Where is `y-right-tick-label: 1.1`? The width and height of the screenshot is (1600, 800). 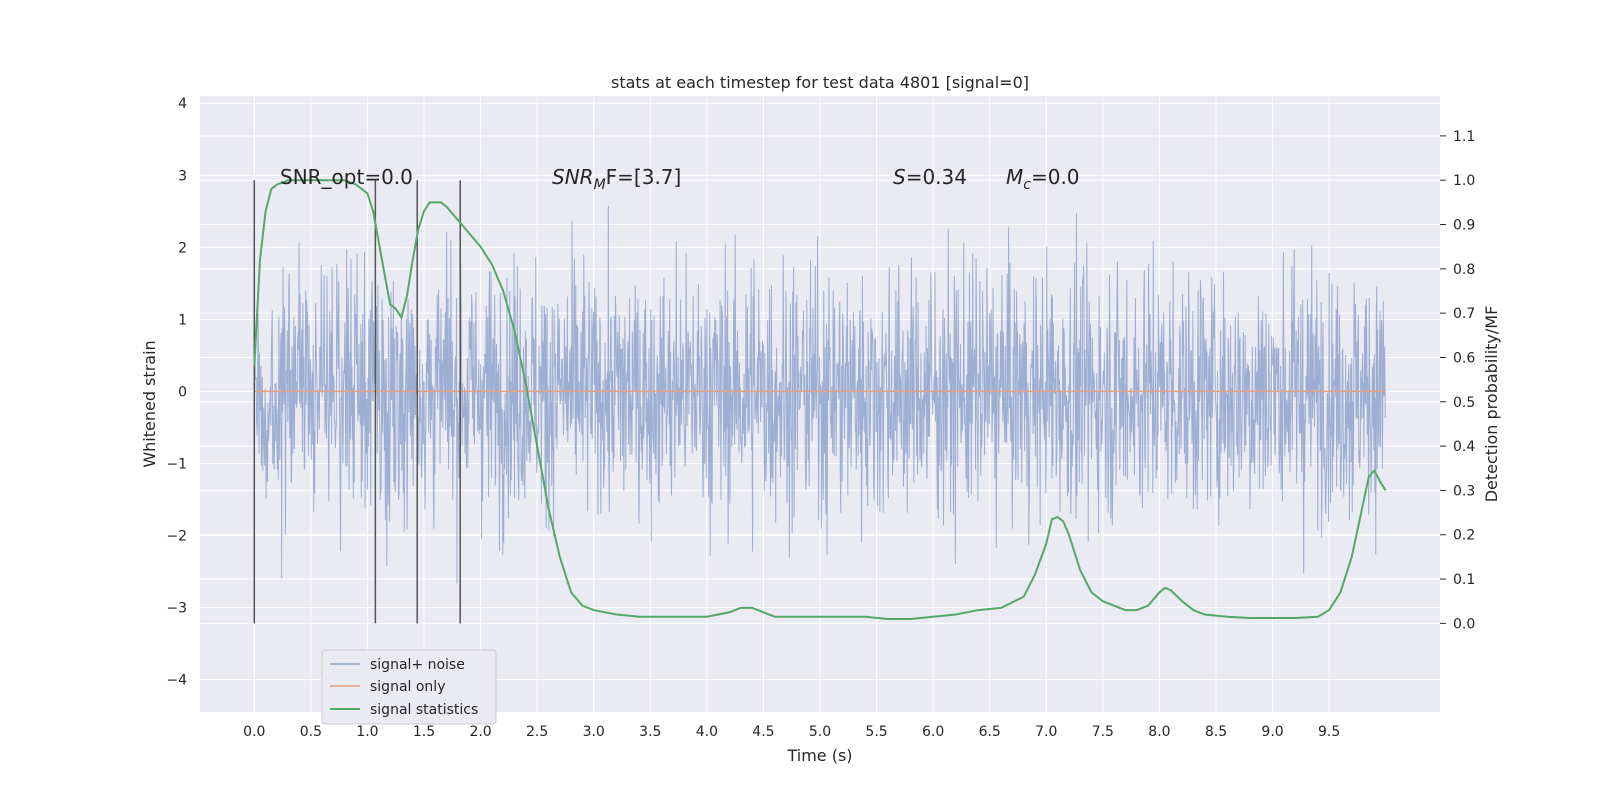
y-right-tick-label: 1.1 is located at coordinates (1464, 137).